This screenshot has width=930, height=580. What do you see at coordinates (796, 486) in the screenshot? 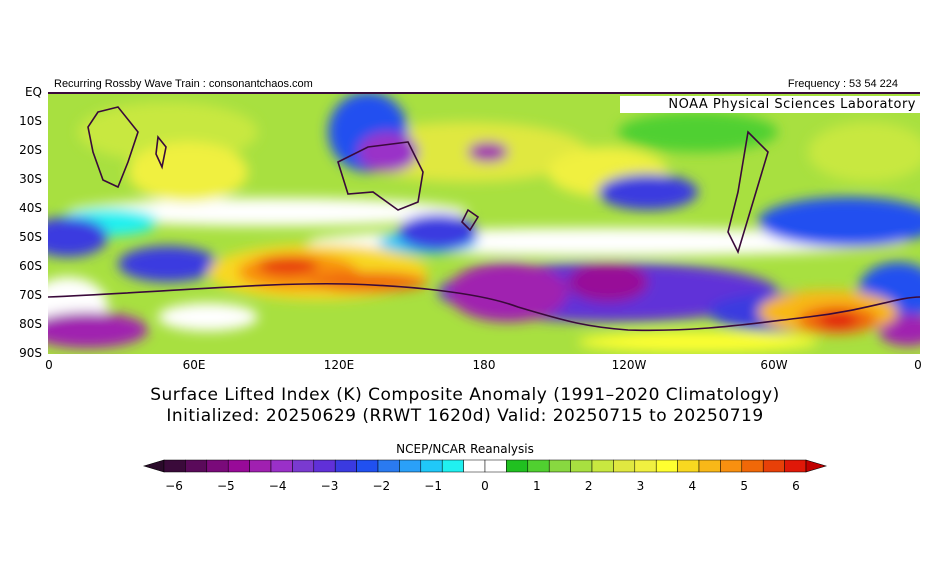
I see `colorbar-tick-label: 6` at bounding box center [796, 486].